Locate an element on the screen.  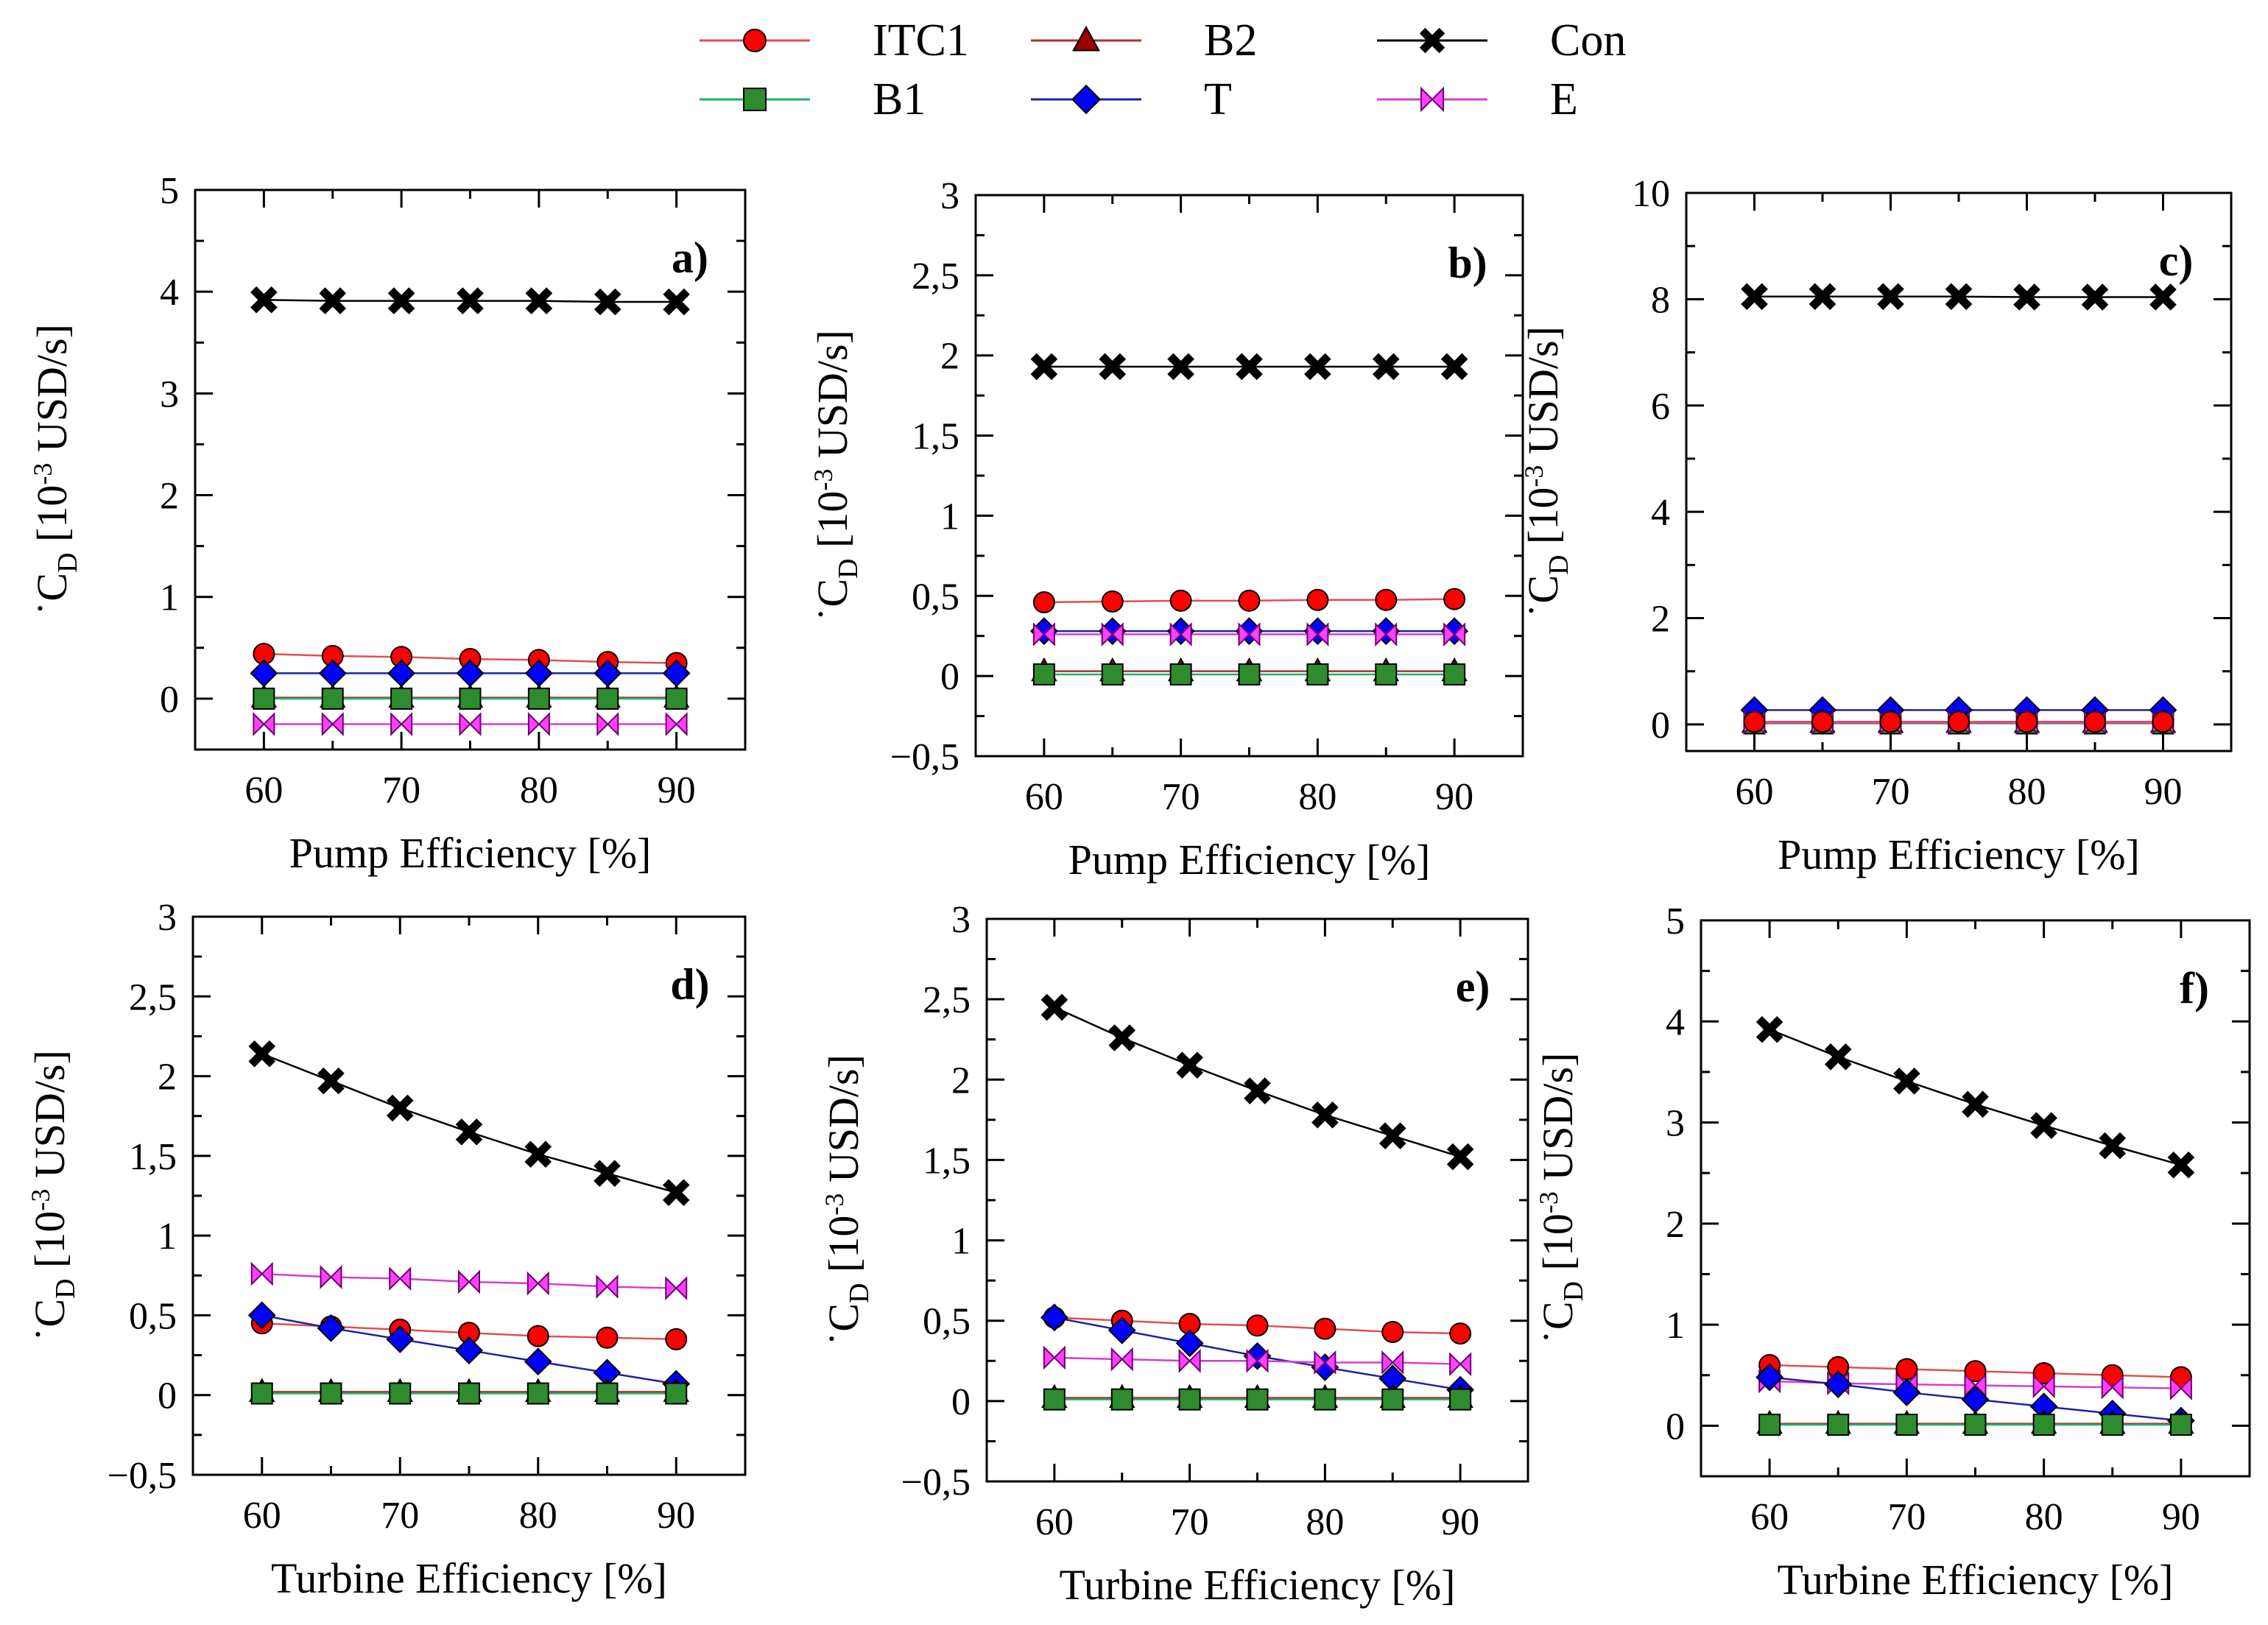
legend-label: ITC1 is located at coordinates (921, 40).